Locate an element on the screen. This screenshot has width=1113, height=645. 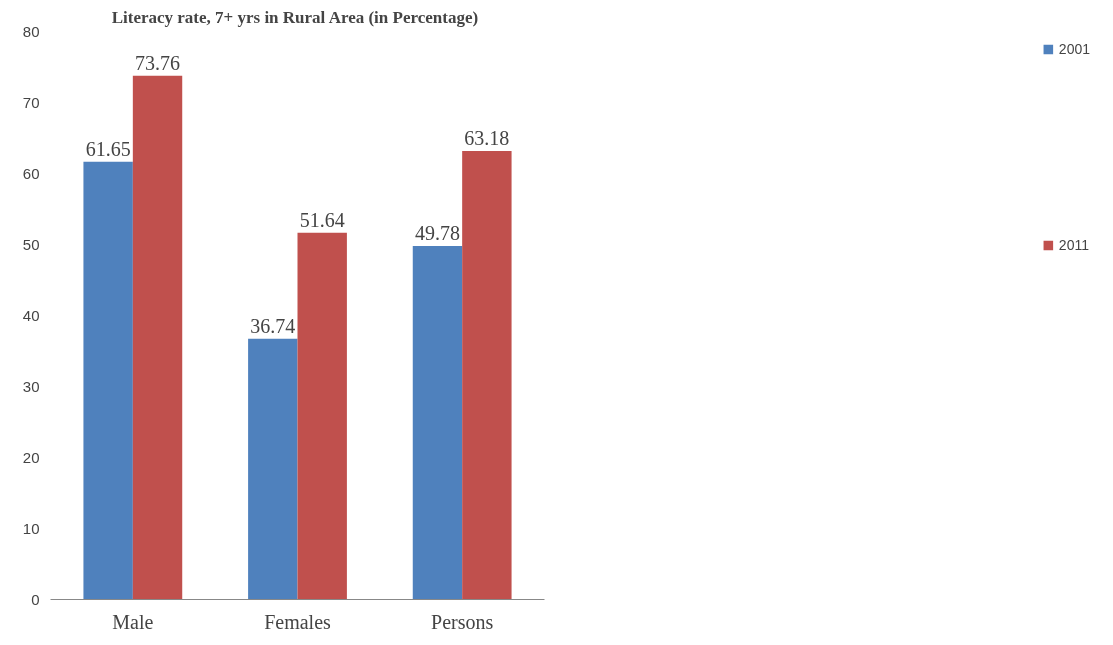
y-tick-label: 30 is located at coordinates (31, 386).